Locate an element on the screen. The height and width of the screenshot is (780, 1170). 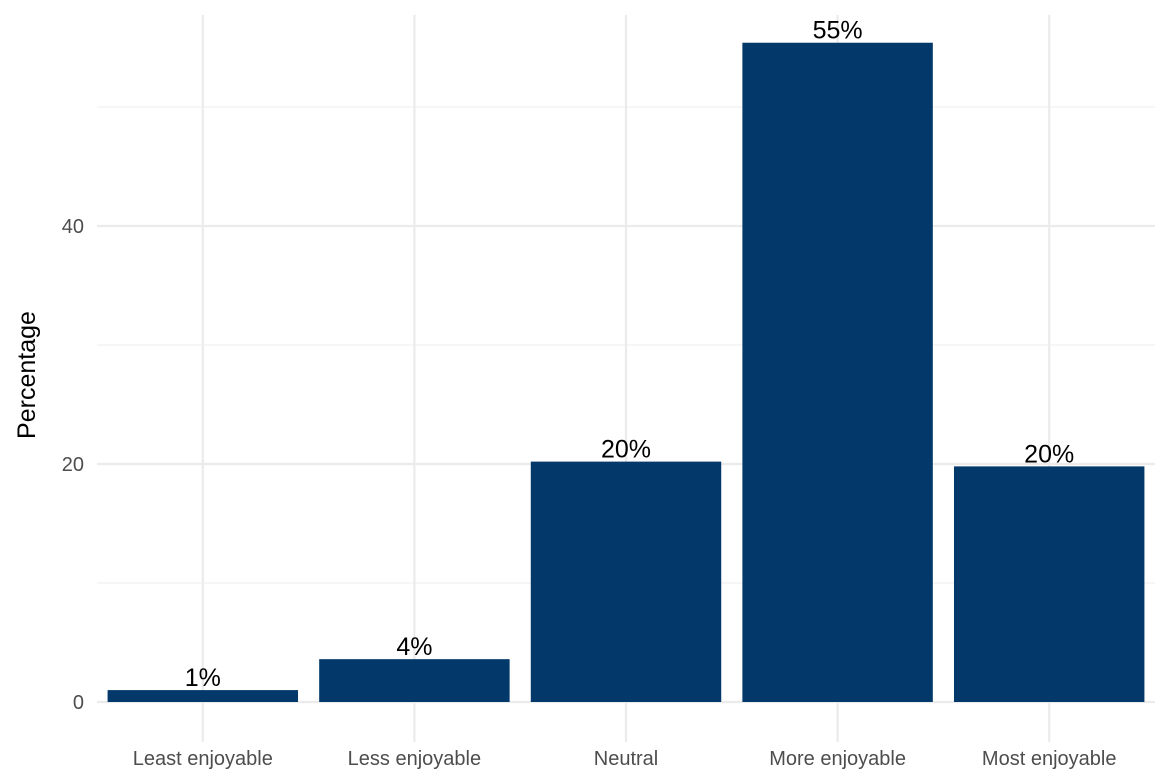
x-tick-label: Neutral is located at coordinates (626, 759).